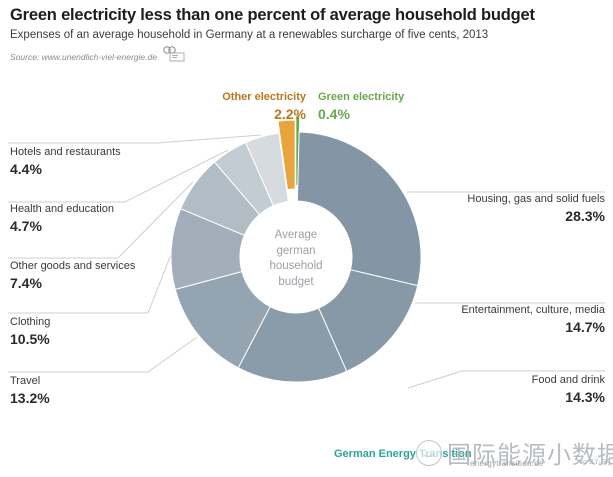 Image resolution: width=613 pixels, height=477 pixels. What do you see at coordinates (175, 56) in the screenshot?
I see `source-logo-icon` at bounding box center [175, 56].